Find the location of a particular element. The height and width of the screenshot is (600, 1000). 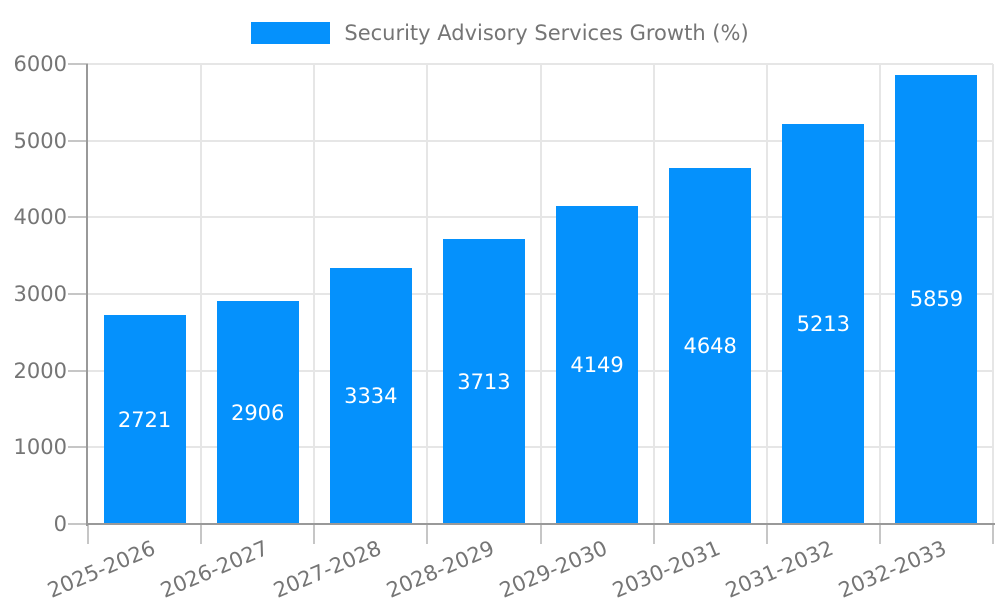

legend: Security Advisory Services Growth (%) is located at coordinates (500, 33).